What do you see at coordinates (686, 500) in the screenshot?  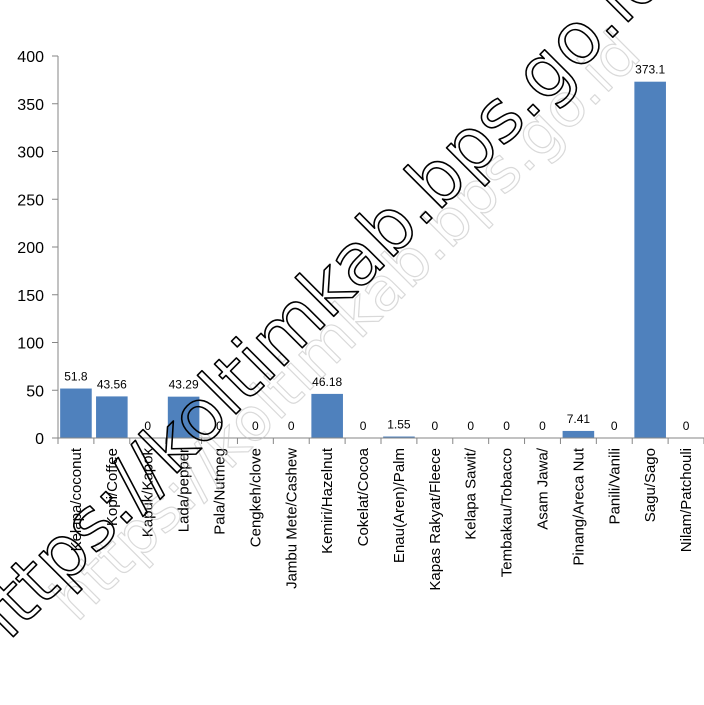 I see `x-category-label: Nilam/Patchouli` at bounding box center [686, 500].